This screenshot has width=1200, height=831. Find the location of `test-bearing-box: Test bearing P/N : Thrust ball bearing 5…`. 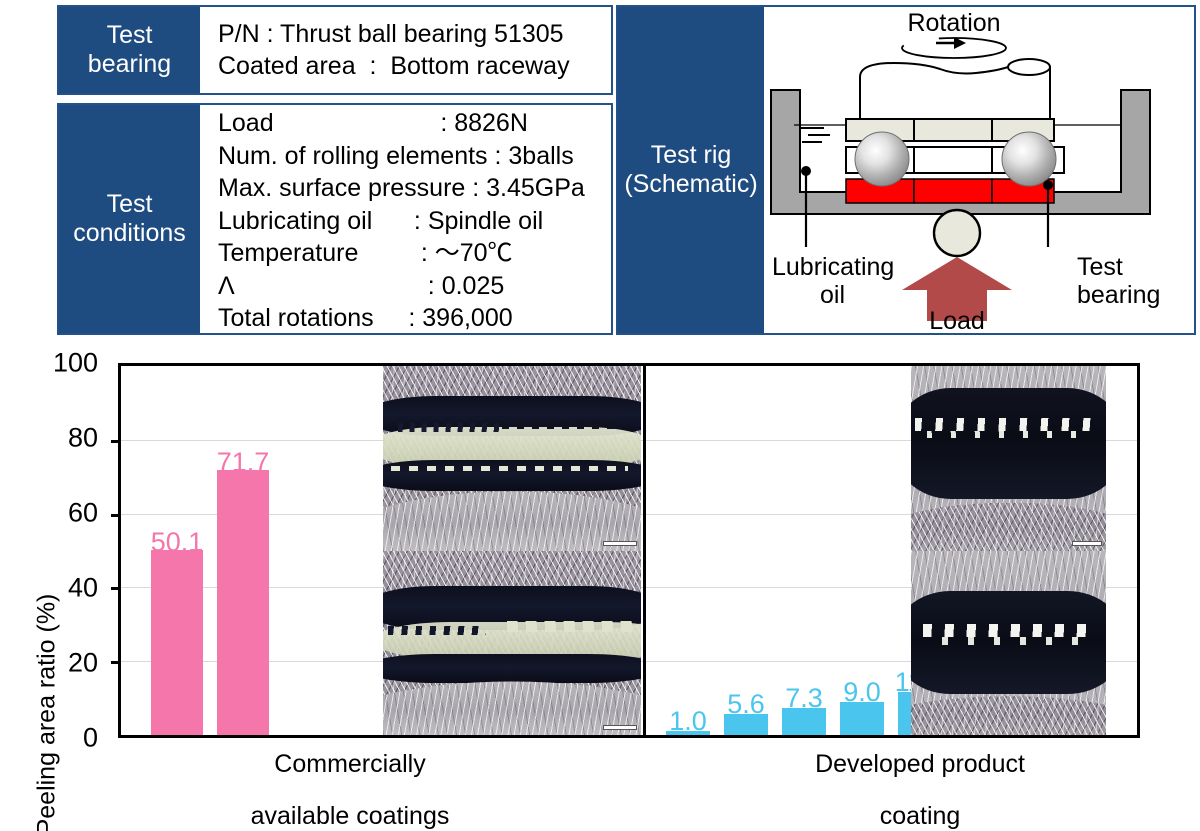

test-bearing-box: Test bearing P/N : Thrust ball bearing 5… is located at coordinates (335, 50).